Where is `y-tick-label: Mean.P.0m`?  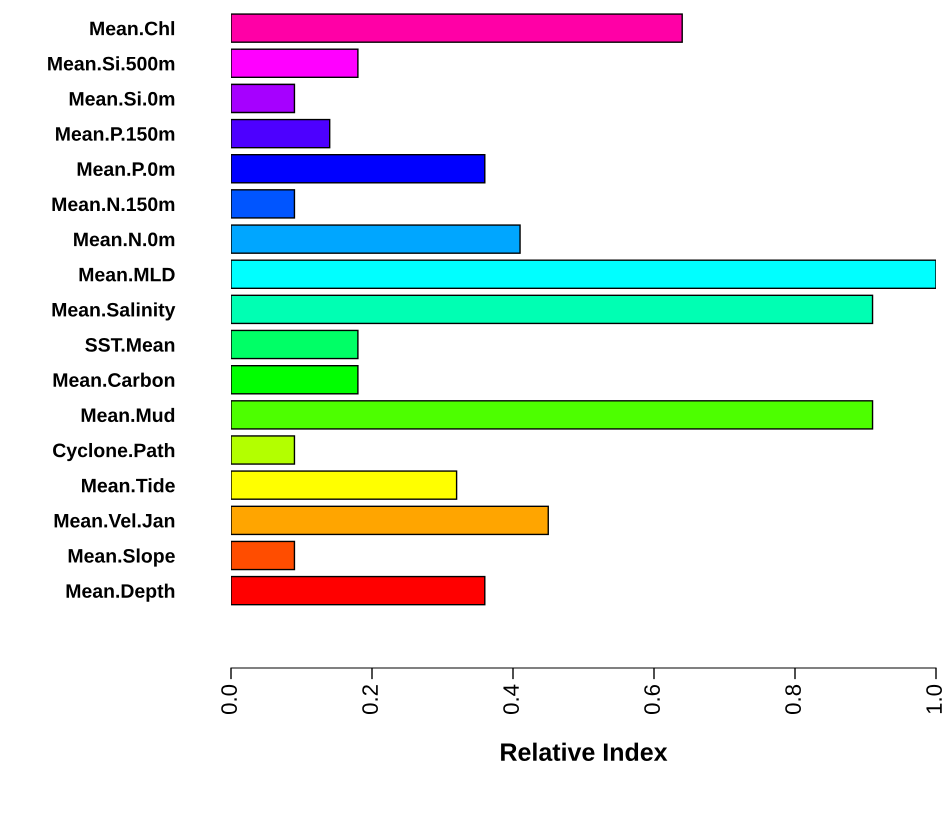 y-tick-label: Mean.P.0m is located at coordinates (126, 169).